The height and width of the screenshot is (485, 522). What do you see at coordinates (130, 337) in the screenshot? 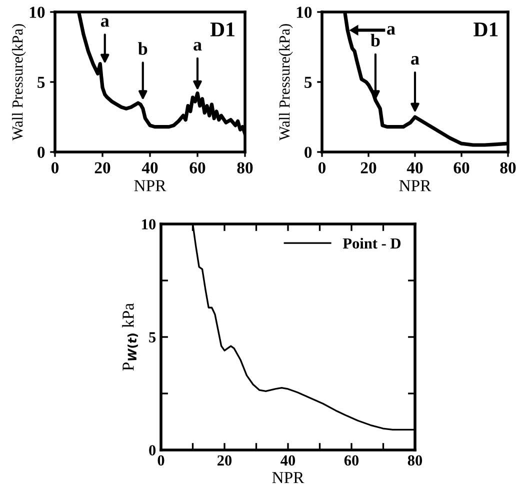
I see `y-axis-title: P$_{W(t)}$ kPa` at bounding box center [130, 337].